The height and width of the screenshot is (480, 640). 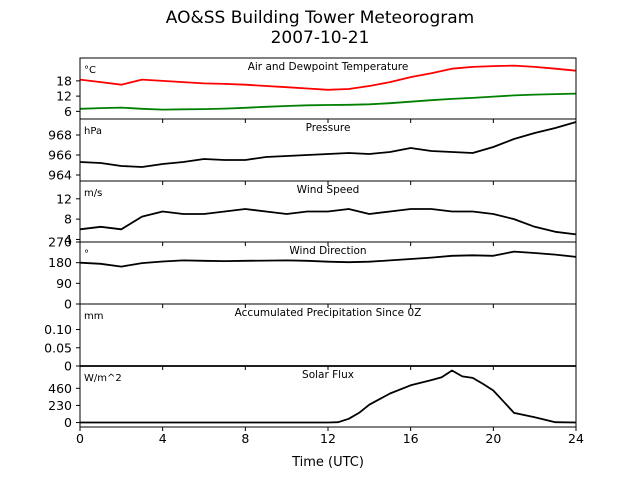 I want to click on unit-label: m/s, so click(x=93, y=193).